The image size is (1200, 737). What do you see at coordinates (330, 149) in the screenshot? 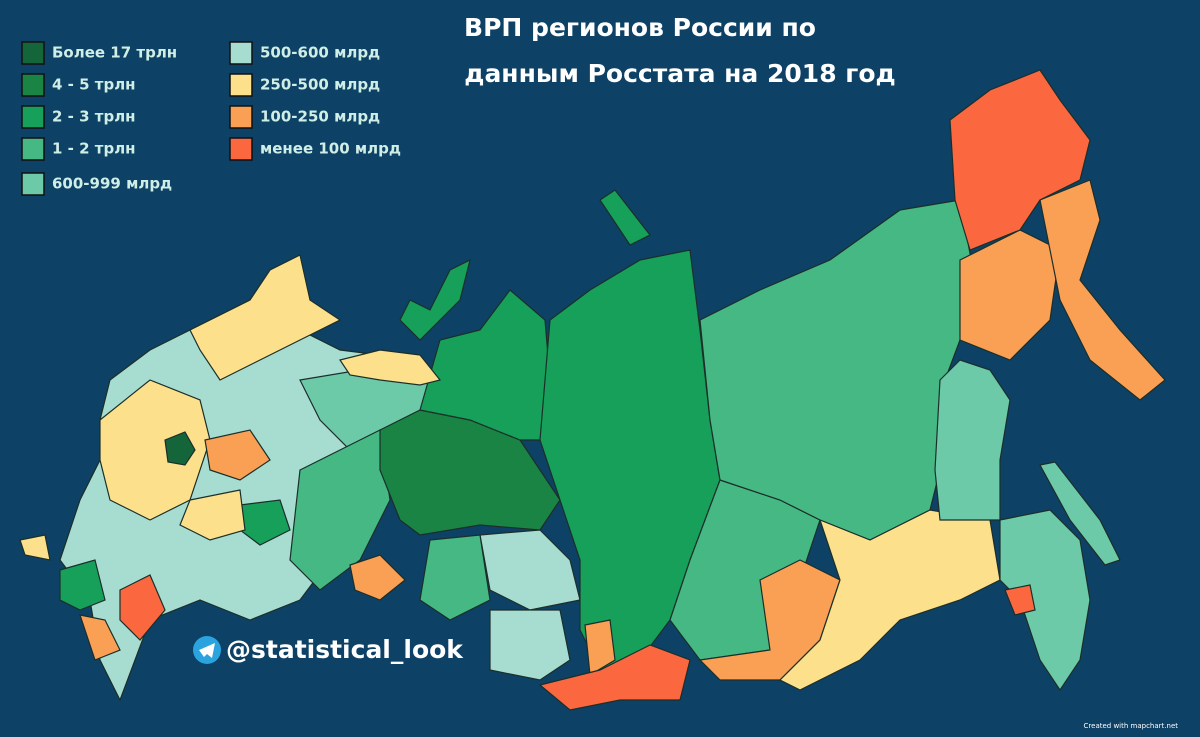
I see `legend-label: менее 100 млрд` at bounding box center [330, 149].